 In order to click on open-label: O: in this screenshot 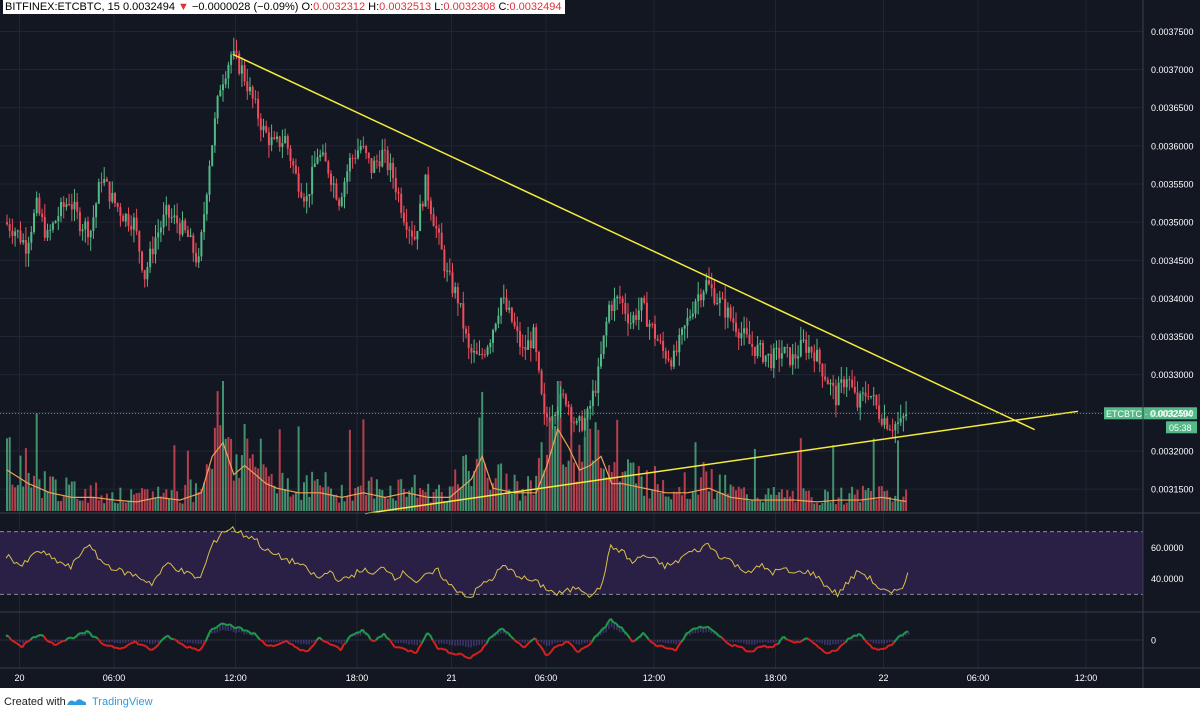, I will do `click(307, 7)`.